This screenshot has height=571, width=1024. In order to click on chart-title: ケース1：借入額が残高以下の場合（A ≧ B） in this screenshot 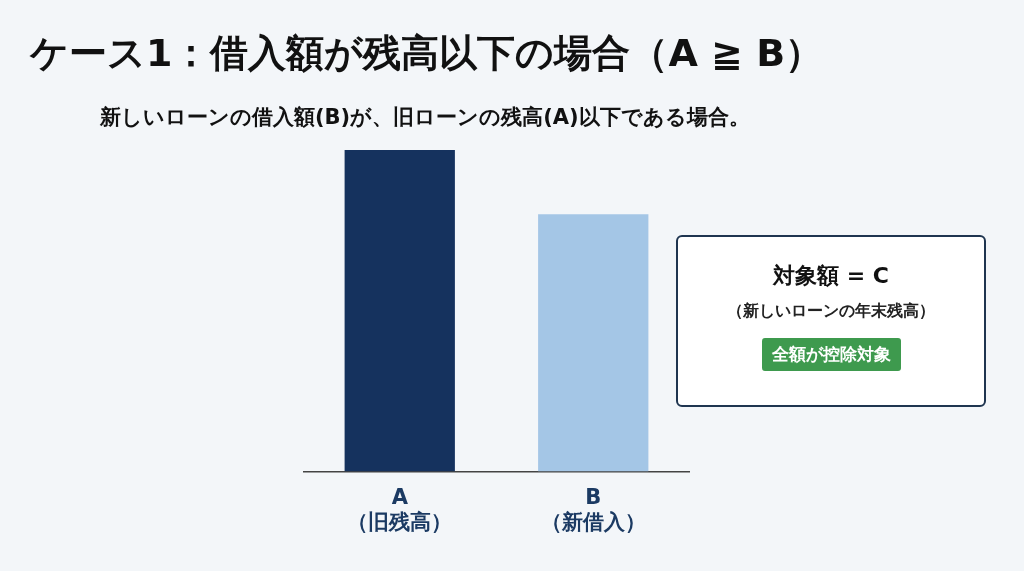, I will do `click(427, 53)`.